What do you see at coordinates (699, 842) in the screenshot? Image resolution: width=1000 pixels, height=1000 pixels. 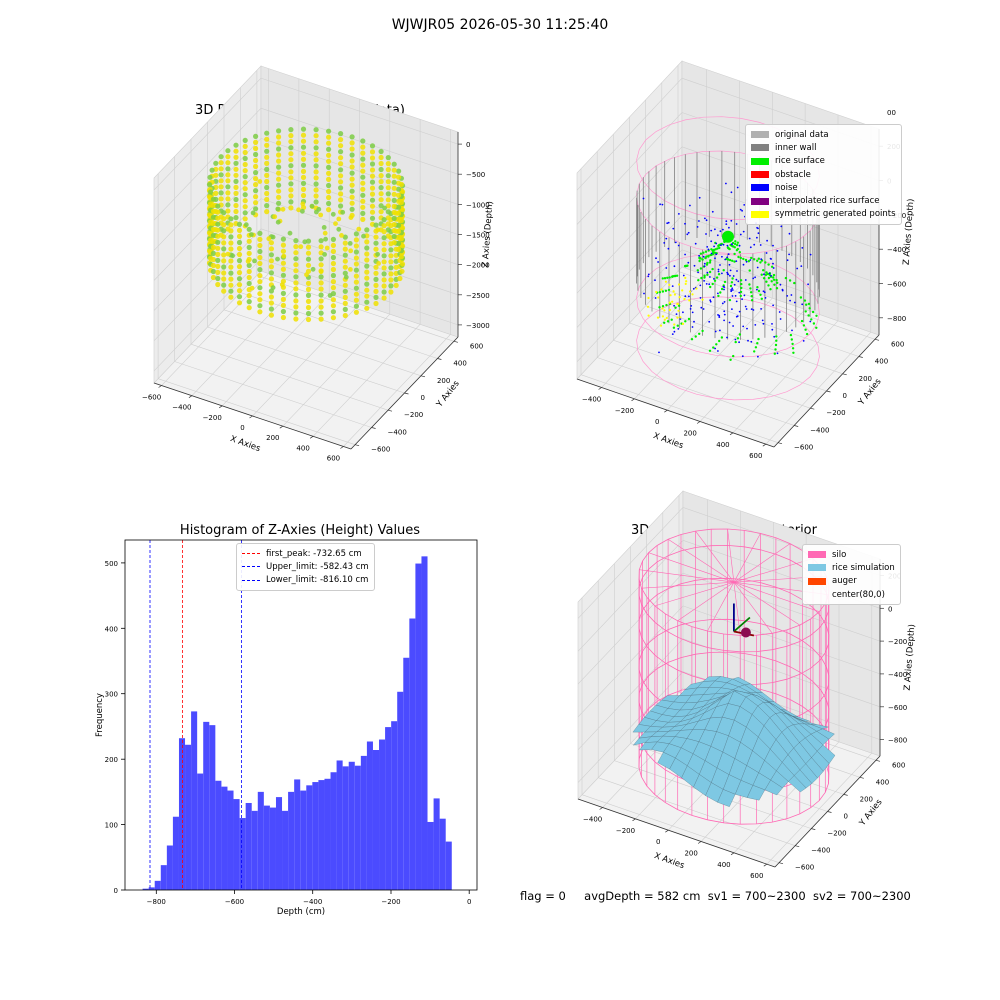 I see `x-tick-mark` at bounding box center [699, 842].